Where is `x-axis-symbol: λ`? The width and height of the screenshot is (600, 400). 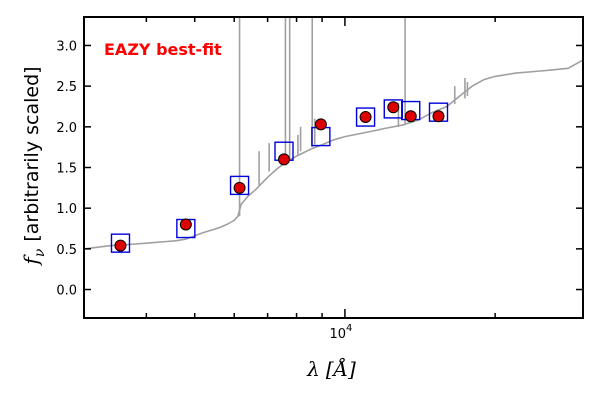
x-axis-symbol: λ is located at coordinates (313, 369).